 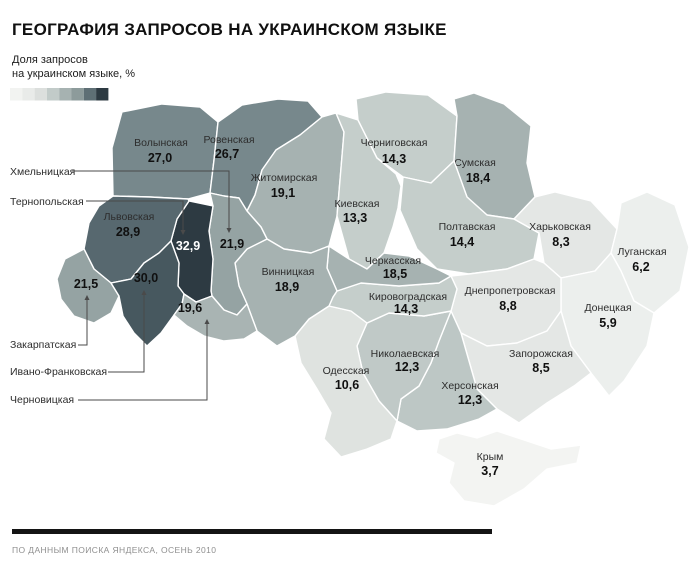 What do you see at coordinates (526, 367) in the screenshot?
I see `region-zaporizka: Запорожская 8,5` at bounding box center [526, 367].